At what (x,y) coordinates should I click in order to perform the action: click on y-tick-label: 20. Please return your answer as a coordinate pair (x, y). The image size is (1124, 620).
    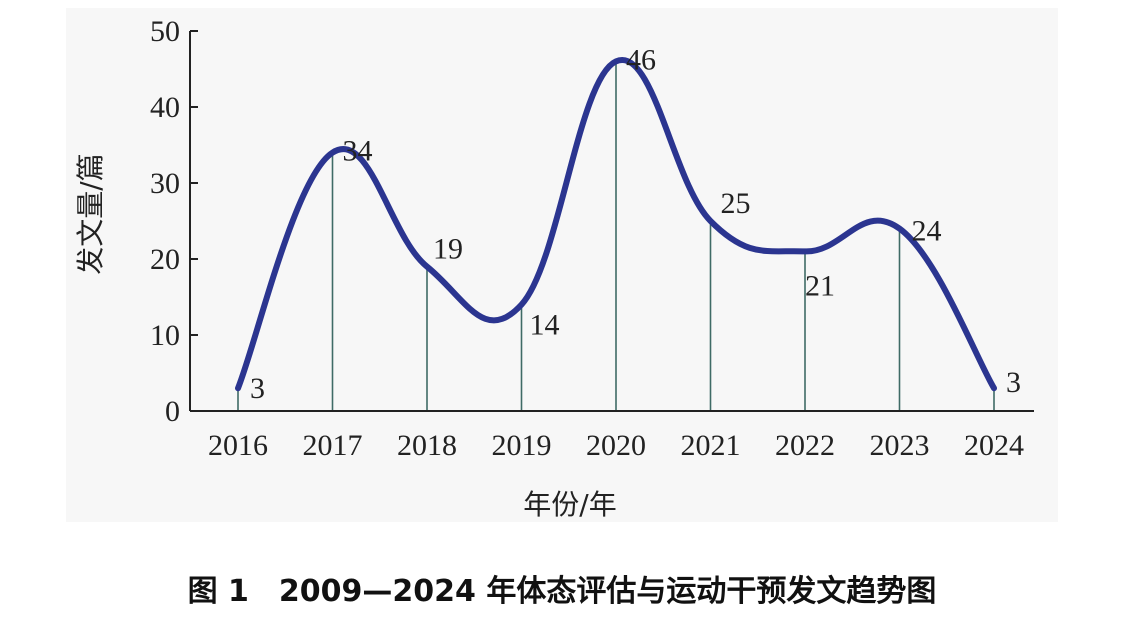
    Looking at the image, I should click on (165, 259).